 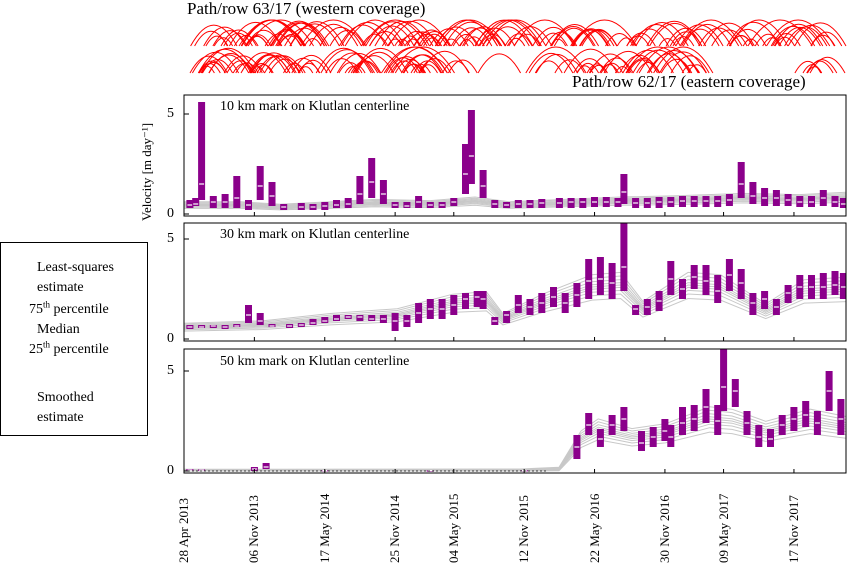 What do you see at coordinates (254, 529) in the screenshot?
I see `x-tick-label: 06 Nov 2013` at bounding box center [254, 529].